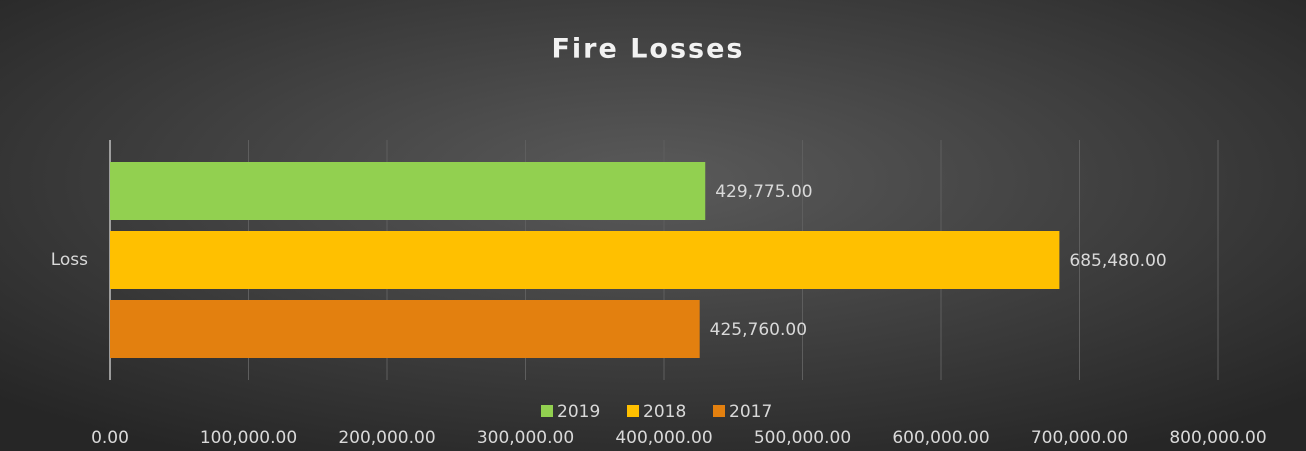 This screenshot has height=451, width=1306. What do you see at coordinates (750, 412) in the screenshot?
I see `legend-label: 2017` at bounding box center [750, 412].